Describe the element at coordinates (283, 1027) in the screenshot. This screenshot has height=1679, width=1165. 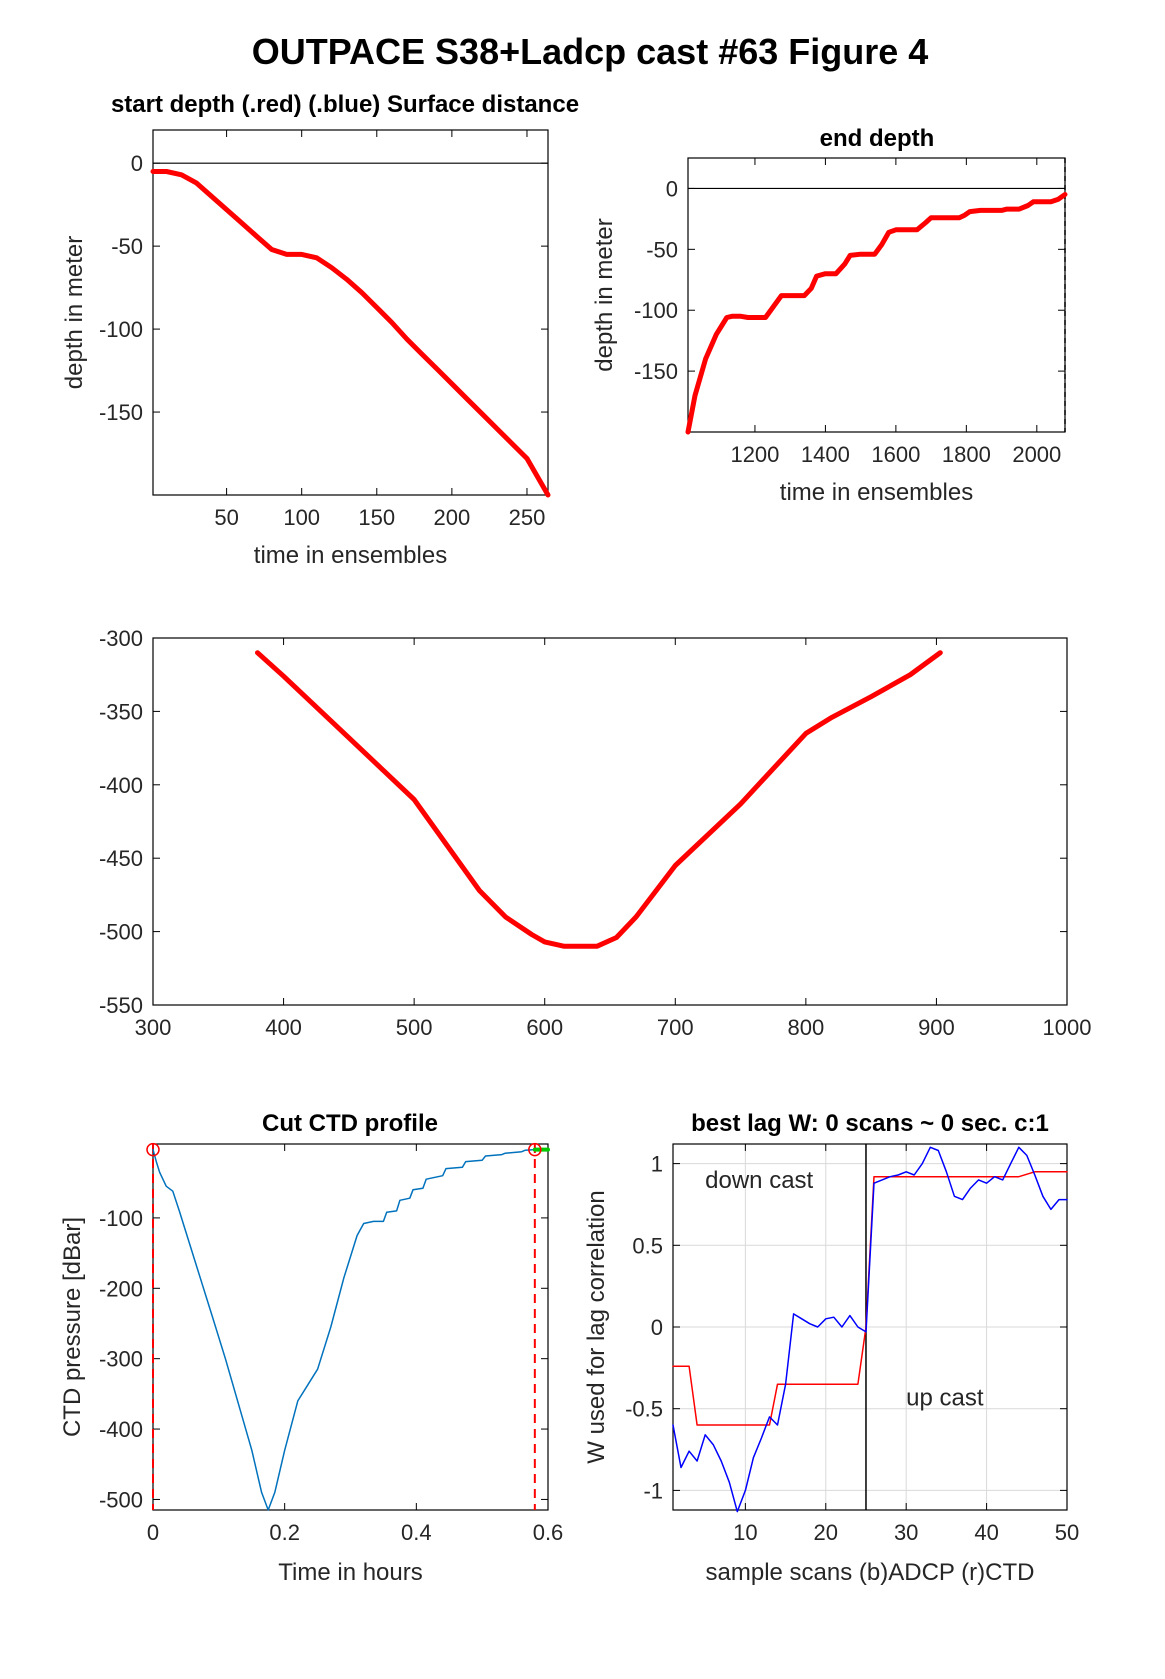
I see `x-tick-label: 400` at that location.